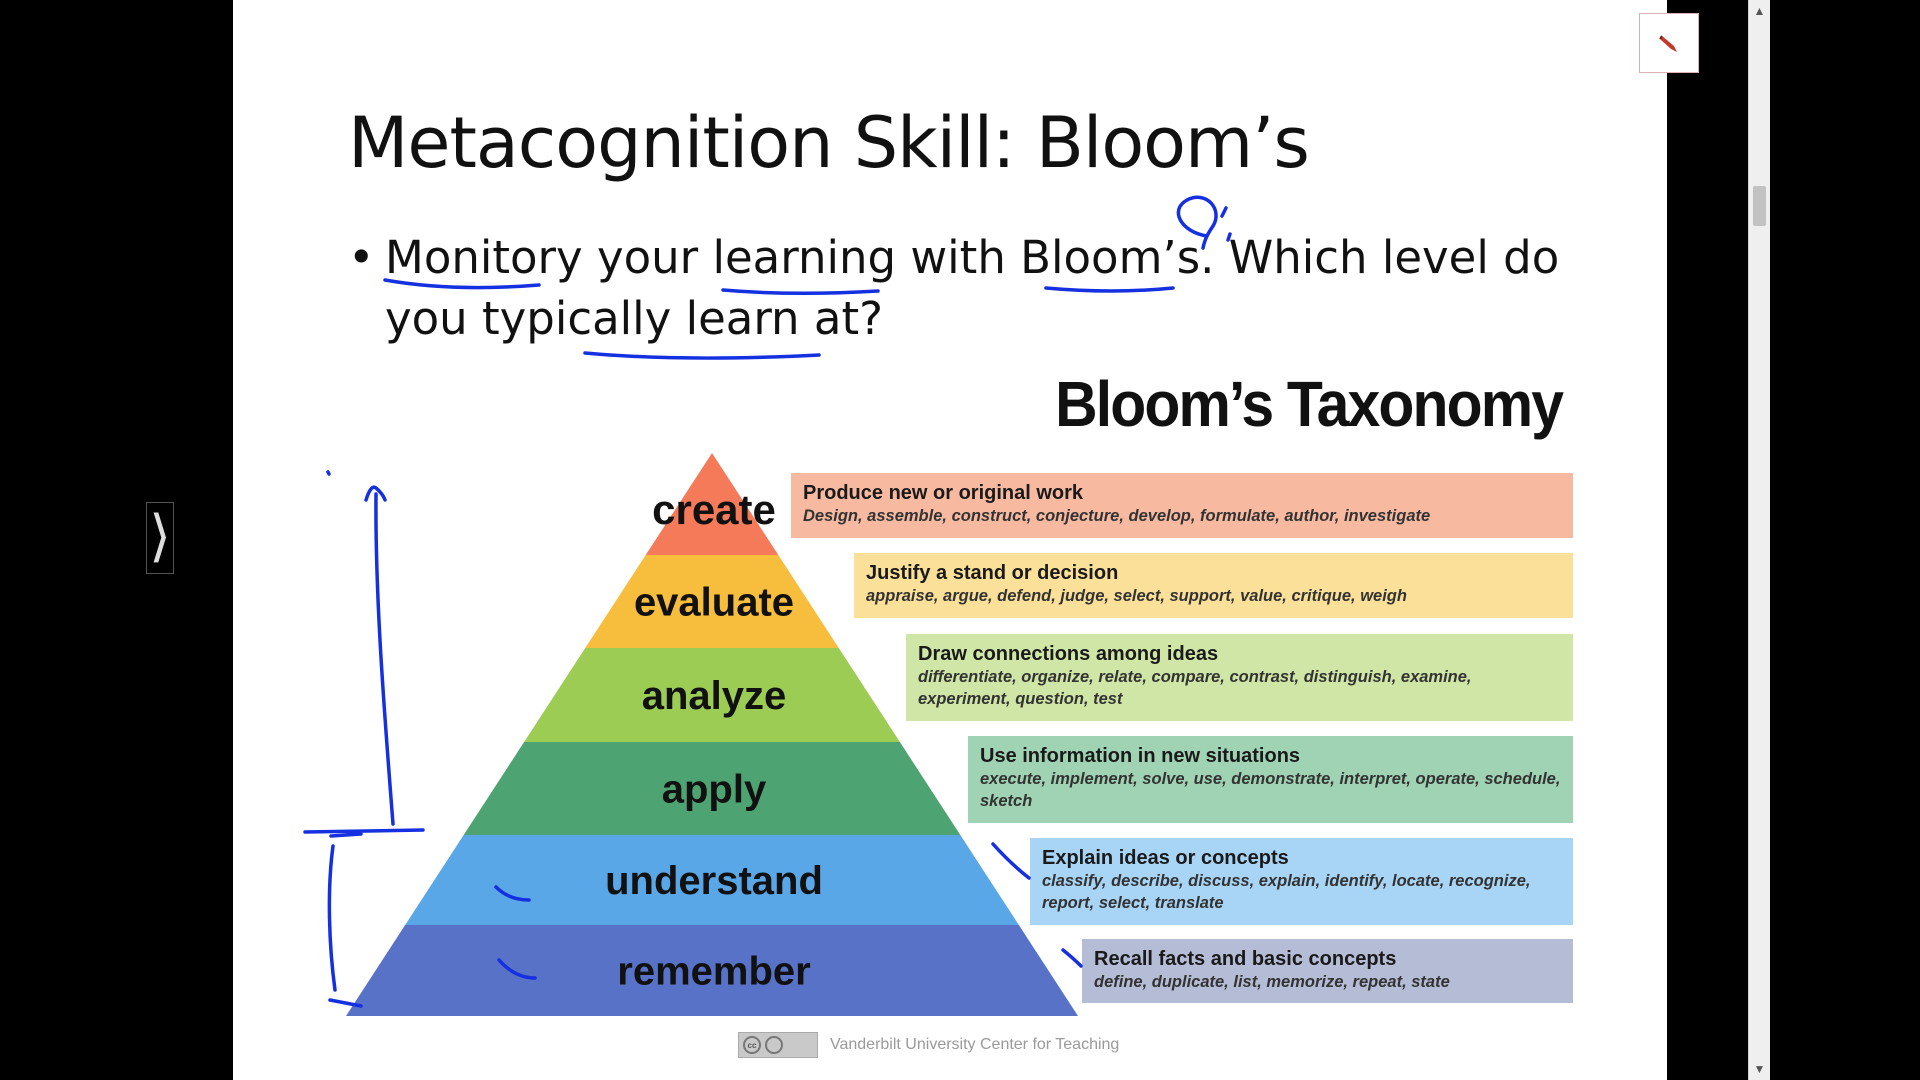  What do you see at coordinates (1309, 404) in the screenshot?
I see `taxonomy-title: Bloom’s Taxonomy` at bounding box center [1309, 404].